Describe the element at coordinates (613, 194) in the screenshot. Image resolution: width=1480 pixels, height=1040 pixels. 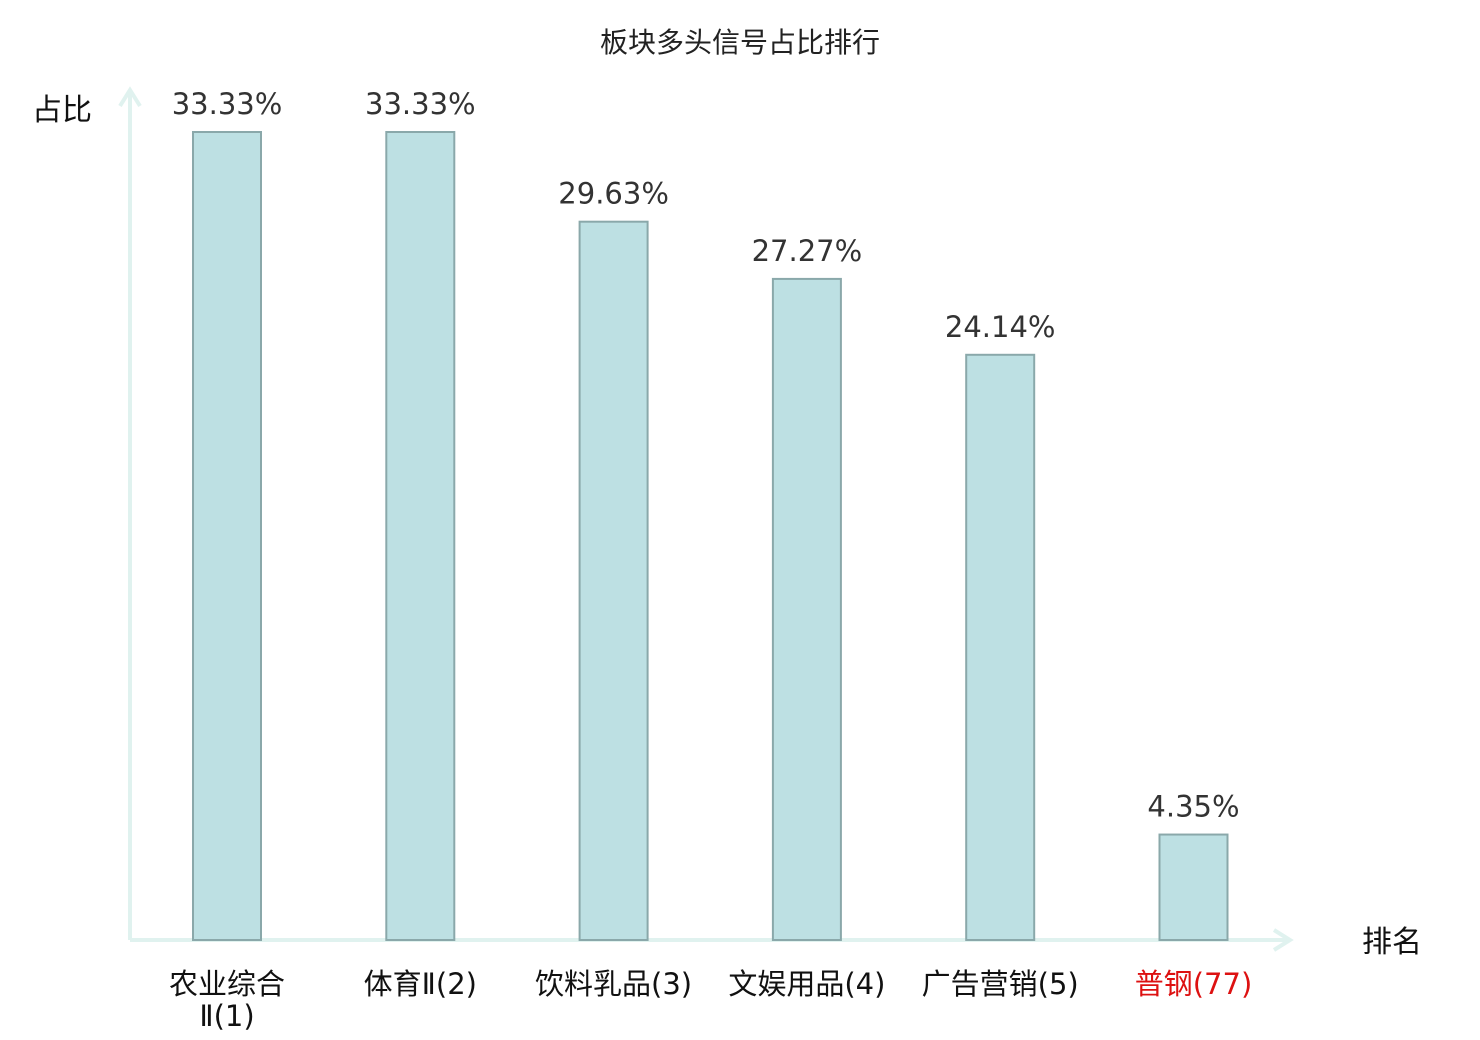
I see `value-label-3: 29.63%` at that location.